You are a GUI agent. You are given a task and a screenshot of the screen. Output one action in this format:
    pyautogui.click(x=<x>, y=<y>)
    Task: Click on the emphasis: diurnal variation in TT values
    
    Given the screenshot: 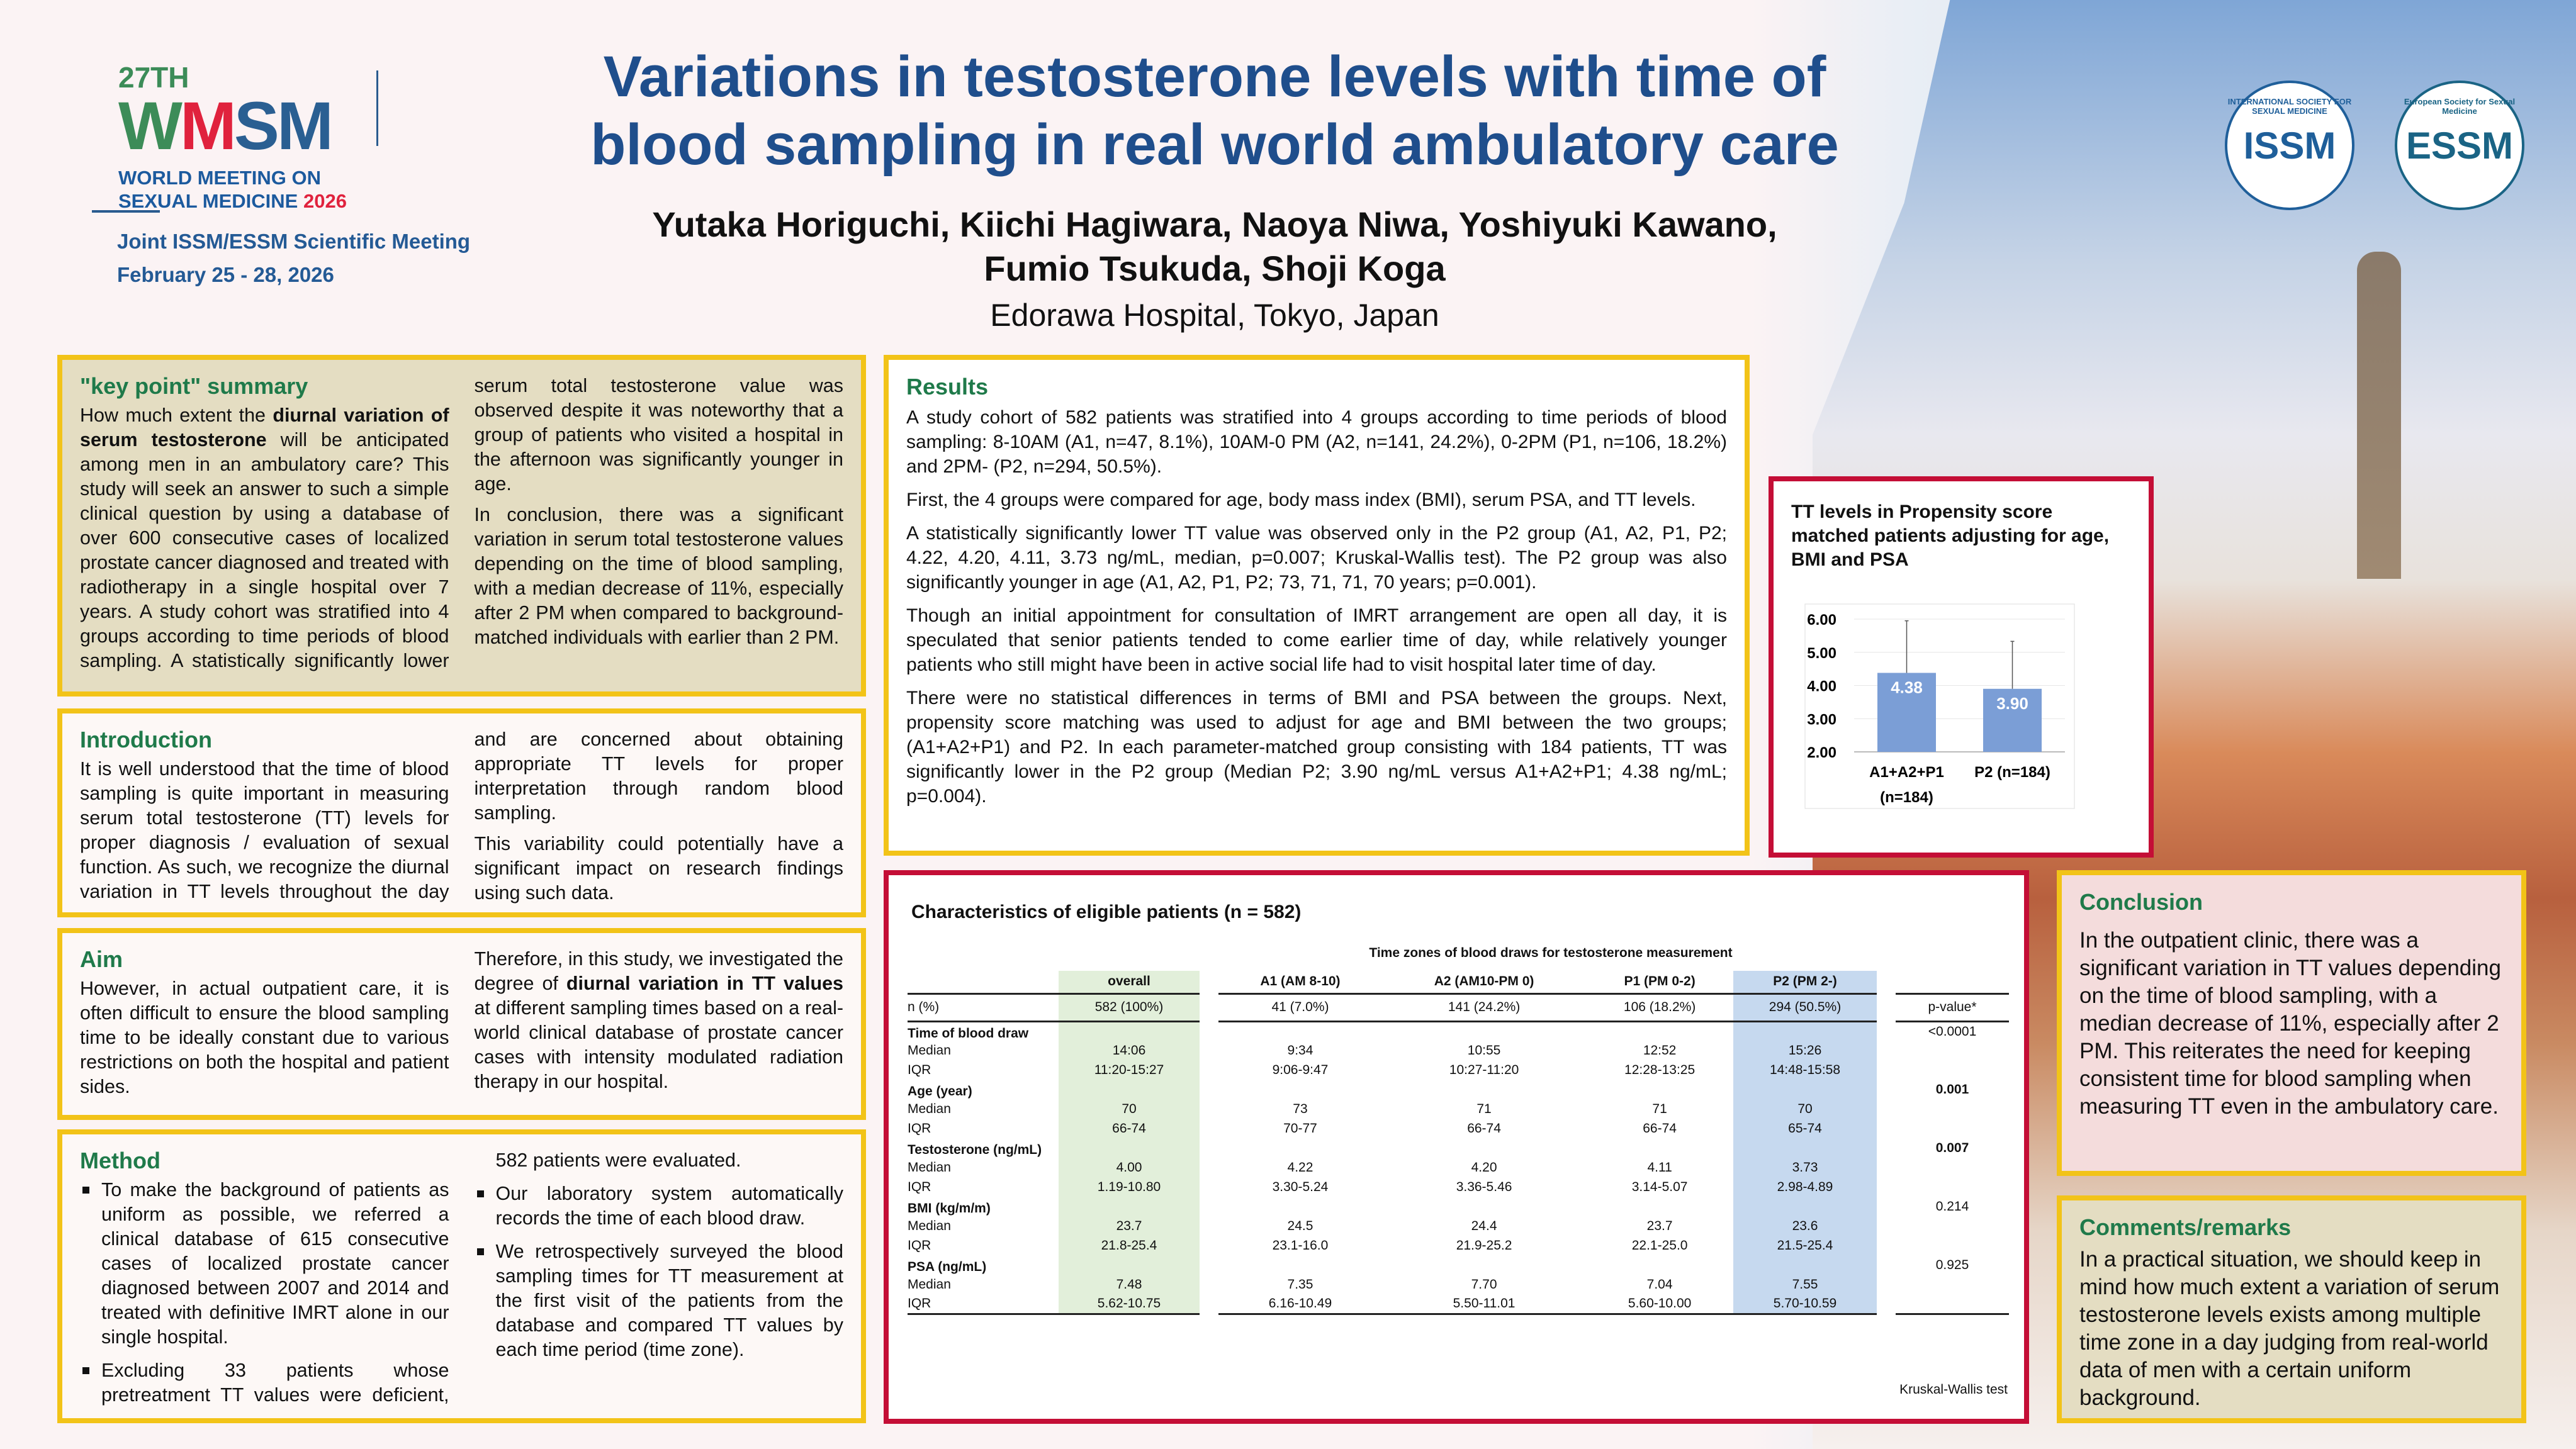 What is the action you would take?
    pyautogui.click(x=705, y=983)
    